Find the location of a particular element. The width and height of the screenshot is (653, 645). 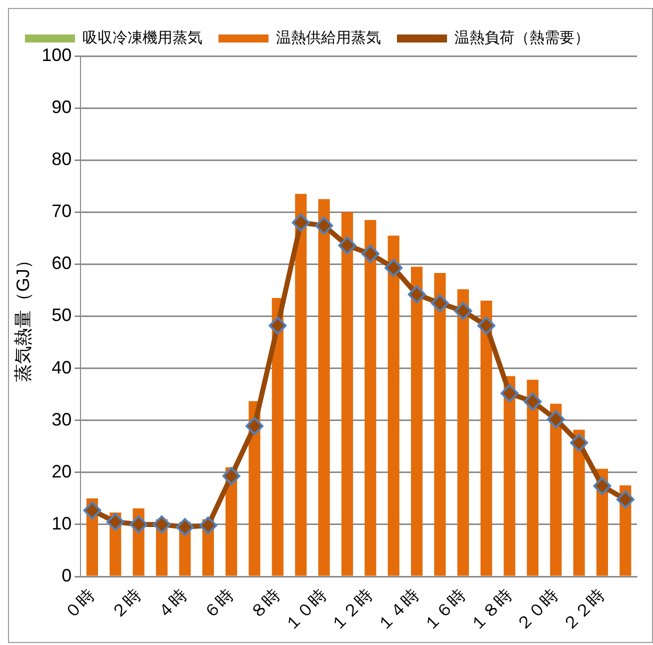

x-tick-label: ６時 is located at coordinates (219, 604).